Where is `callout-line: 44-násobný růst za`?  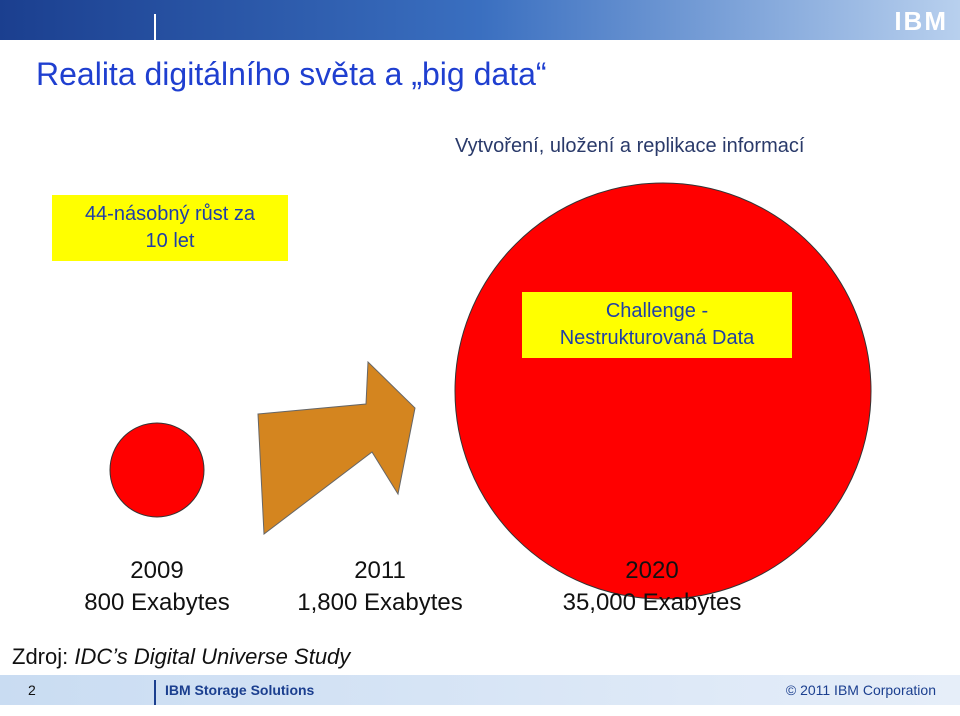 callout-line: 44-násobný růst za is located at coordinates (170, 214).